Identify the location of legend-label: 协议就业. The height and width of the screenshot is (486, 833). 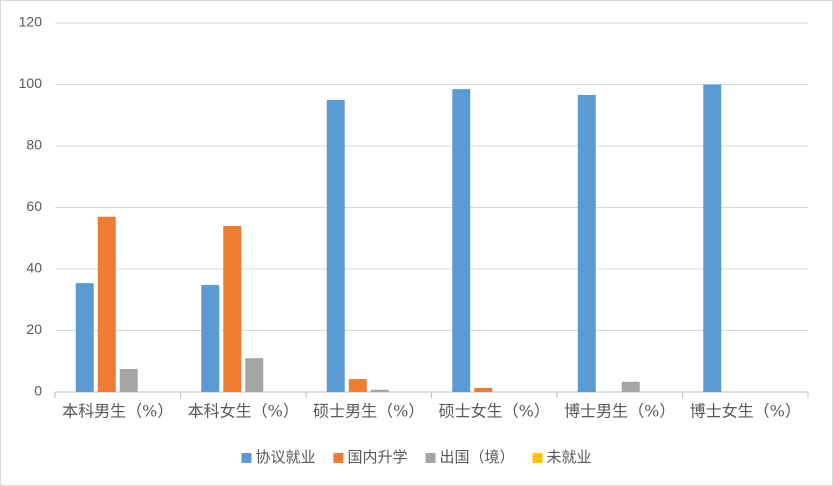
(285, 457).